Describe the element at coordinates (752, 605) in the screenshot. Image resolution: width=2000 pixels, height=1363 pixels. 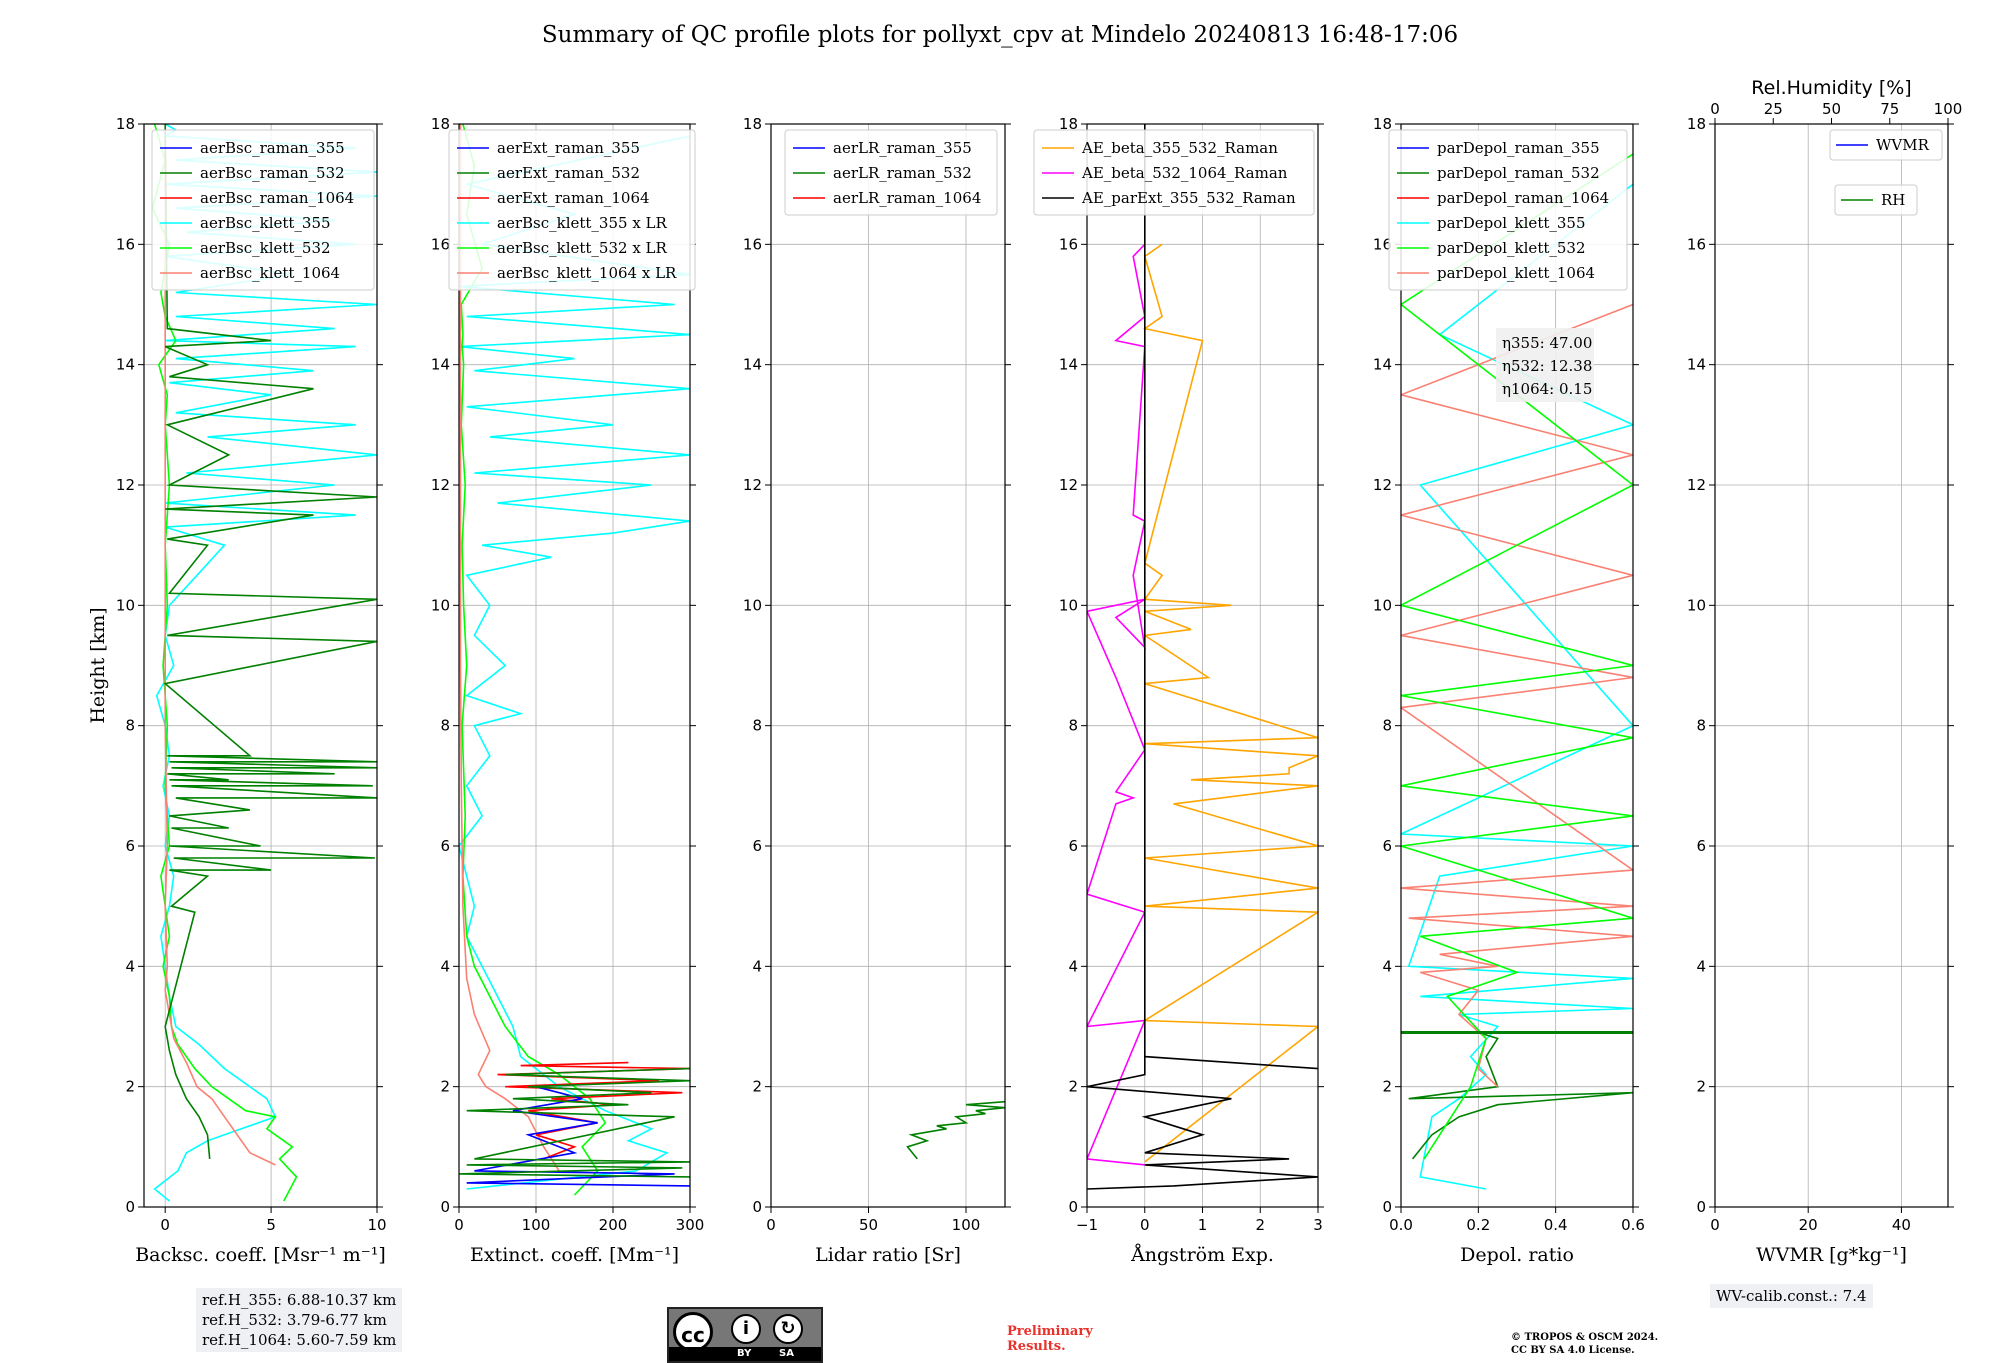
I see `lr-ytick-label: 10` at that location.